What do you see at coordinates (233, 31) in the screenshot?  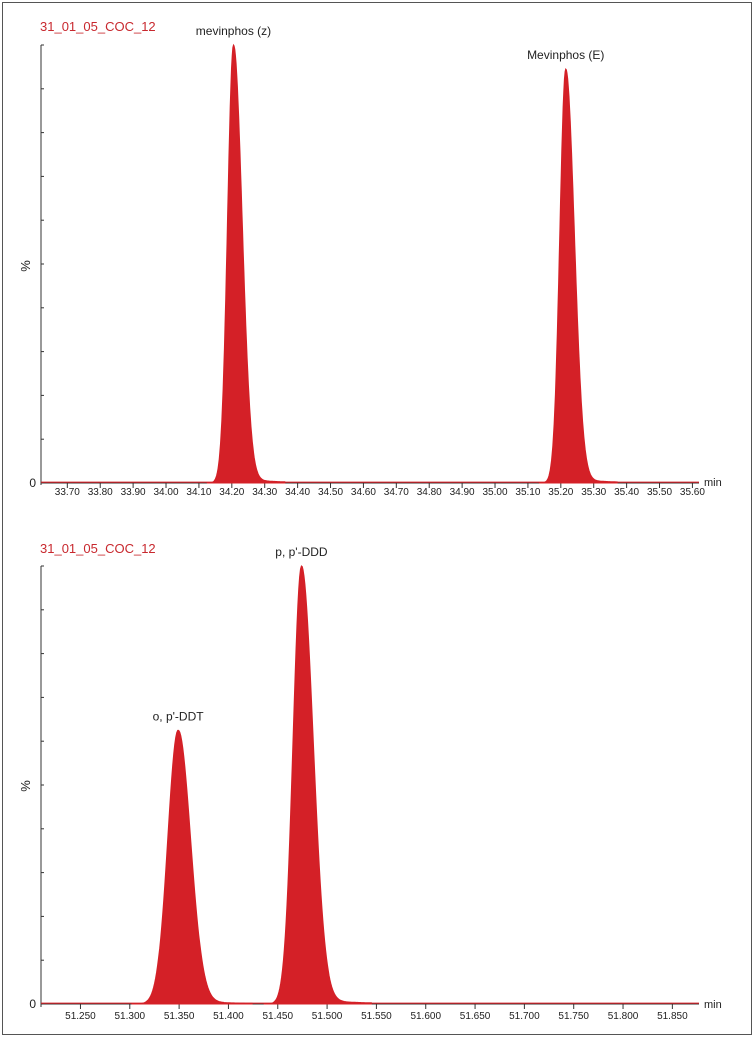 I see `peak-label: mevinphos (z)` at bounding box center [233, 31].